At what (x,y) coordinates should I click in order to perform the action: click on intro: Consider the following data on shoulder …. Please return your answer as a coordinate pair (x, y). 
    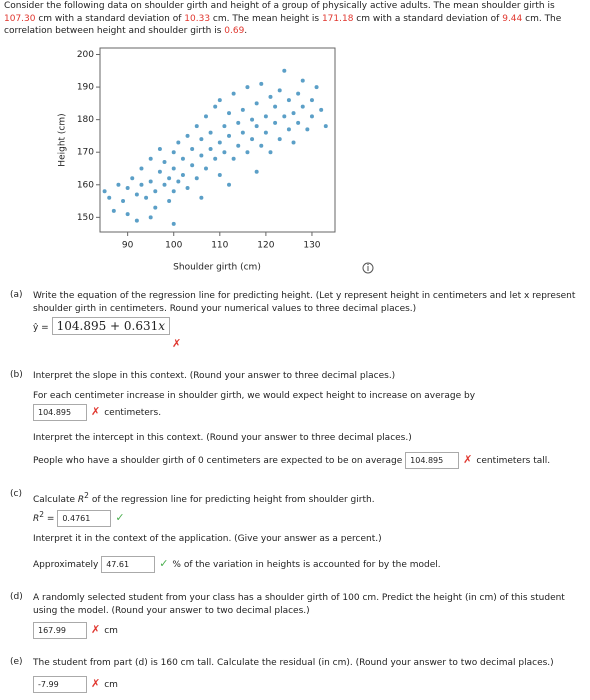
    Looking at the image, I should click on (295, 19).